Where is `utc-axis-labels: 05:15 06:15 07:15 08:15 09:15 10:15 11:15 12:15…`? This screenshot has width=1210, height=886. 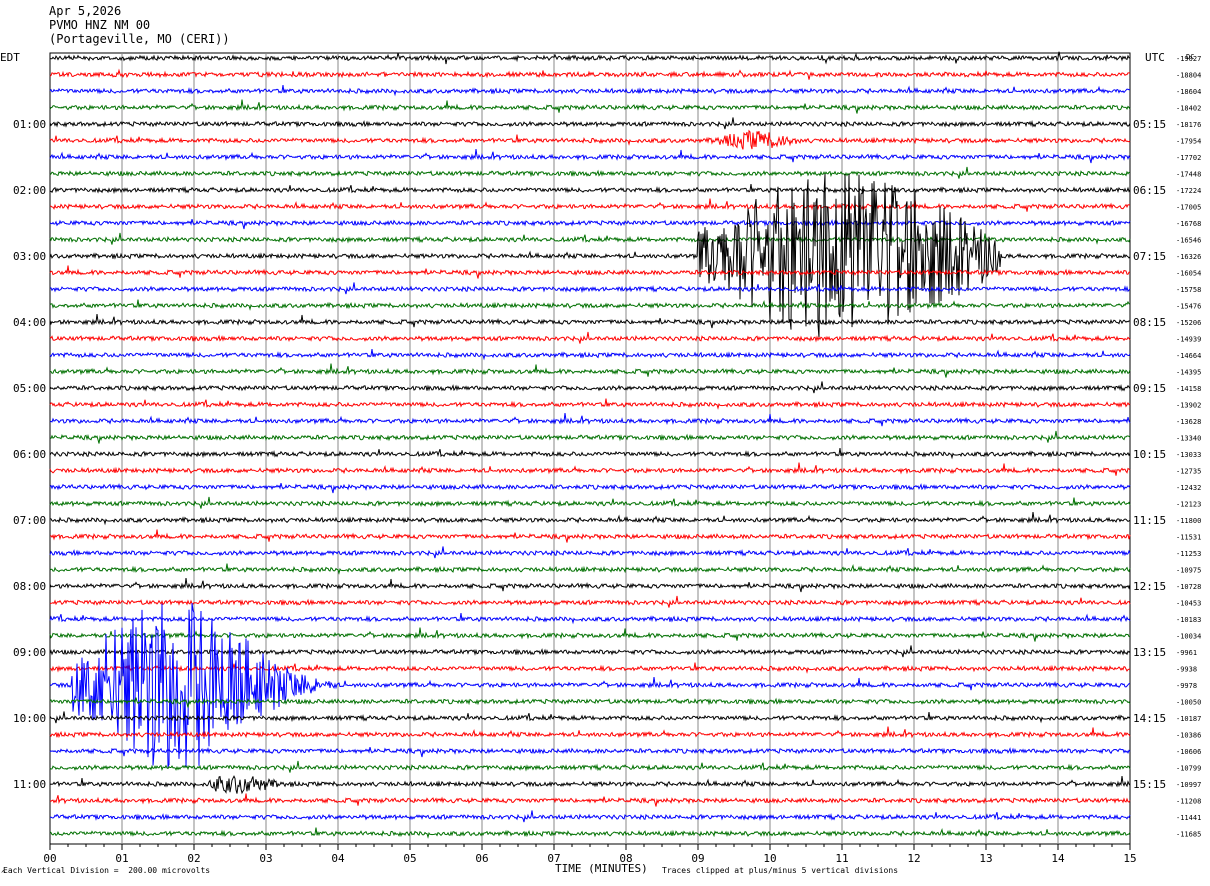
utc-axis-labels: 05:15 06:15 07:15 08:15 09:15 10:15 11:15 12:15… is located at coordinates (1149, 454).